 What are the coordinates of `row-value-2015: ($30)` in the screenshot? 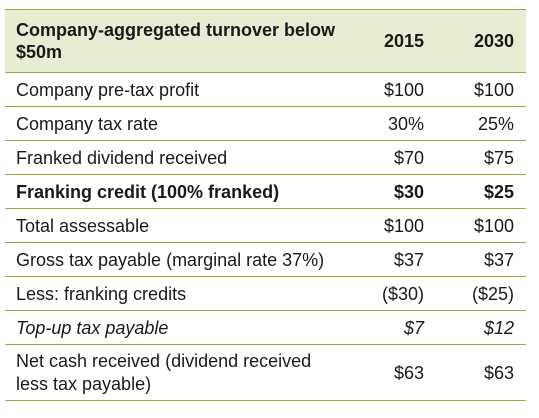 It's located at (393, 293).